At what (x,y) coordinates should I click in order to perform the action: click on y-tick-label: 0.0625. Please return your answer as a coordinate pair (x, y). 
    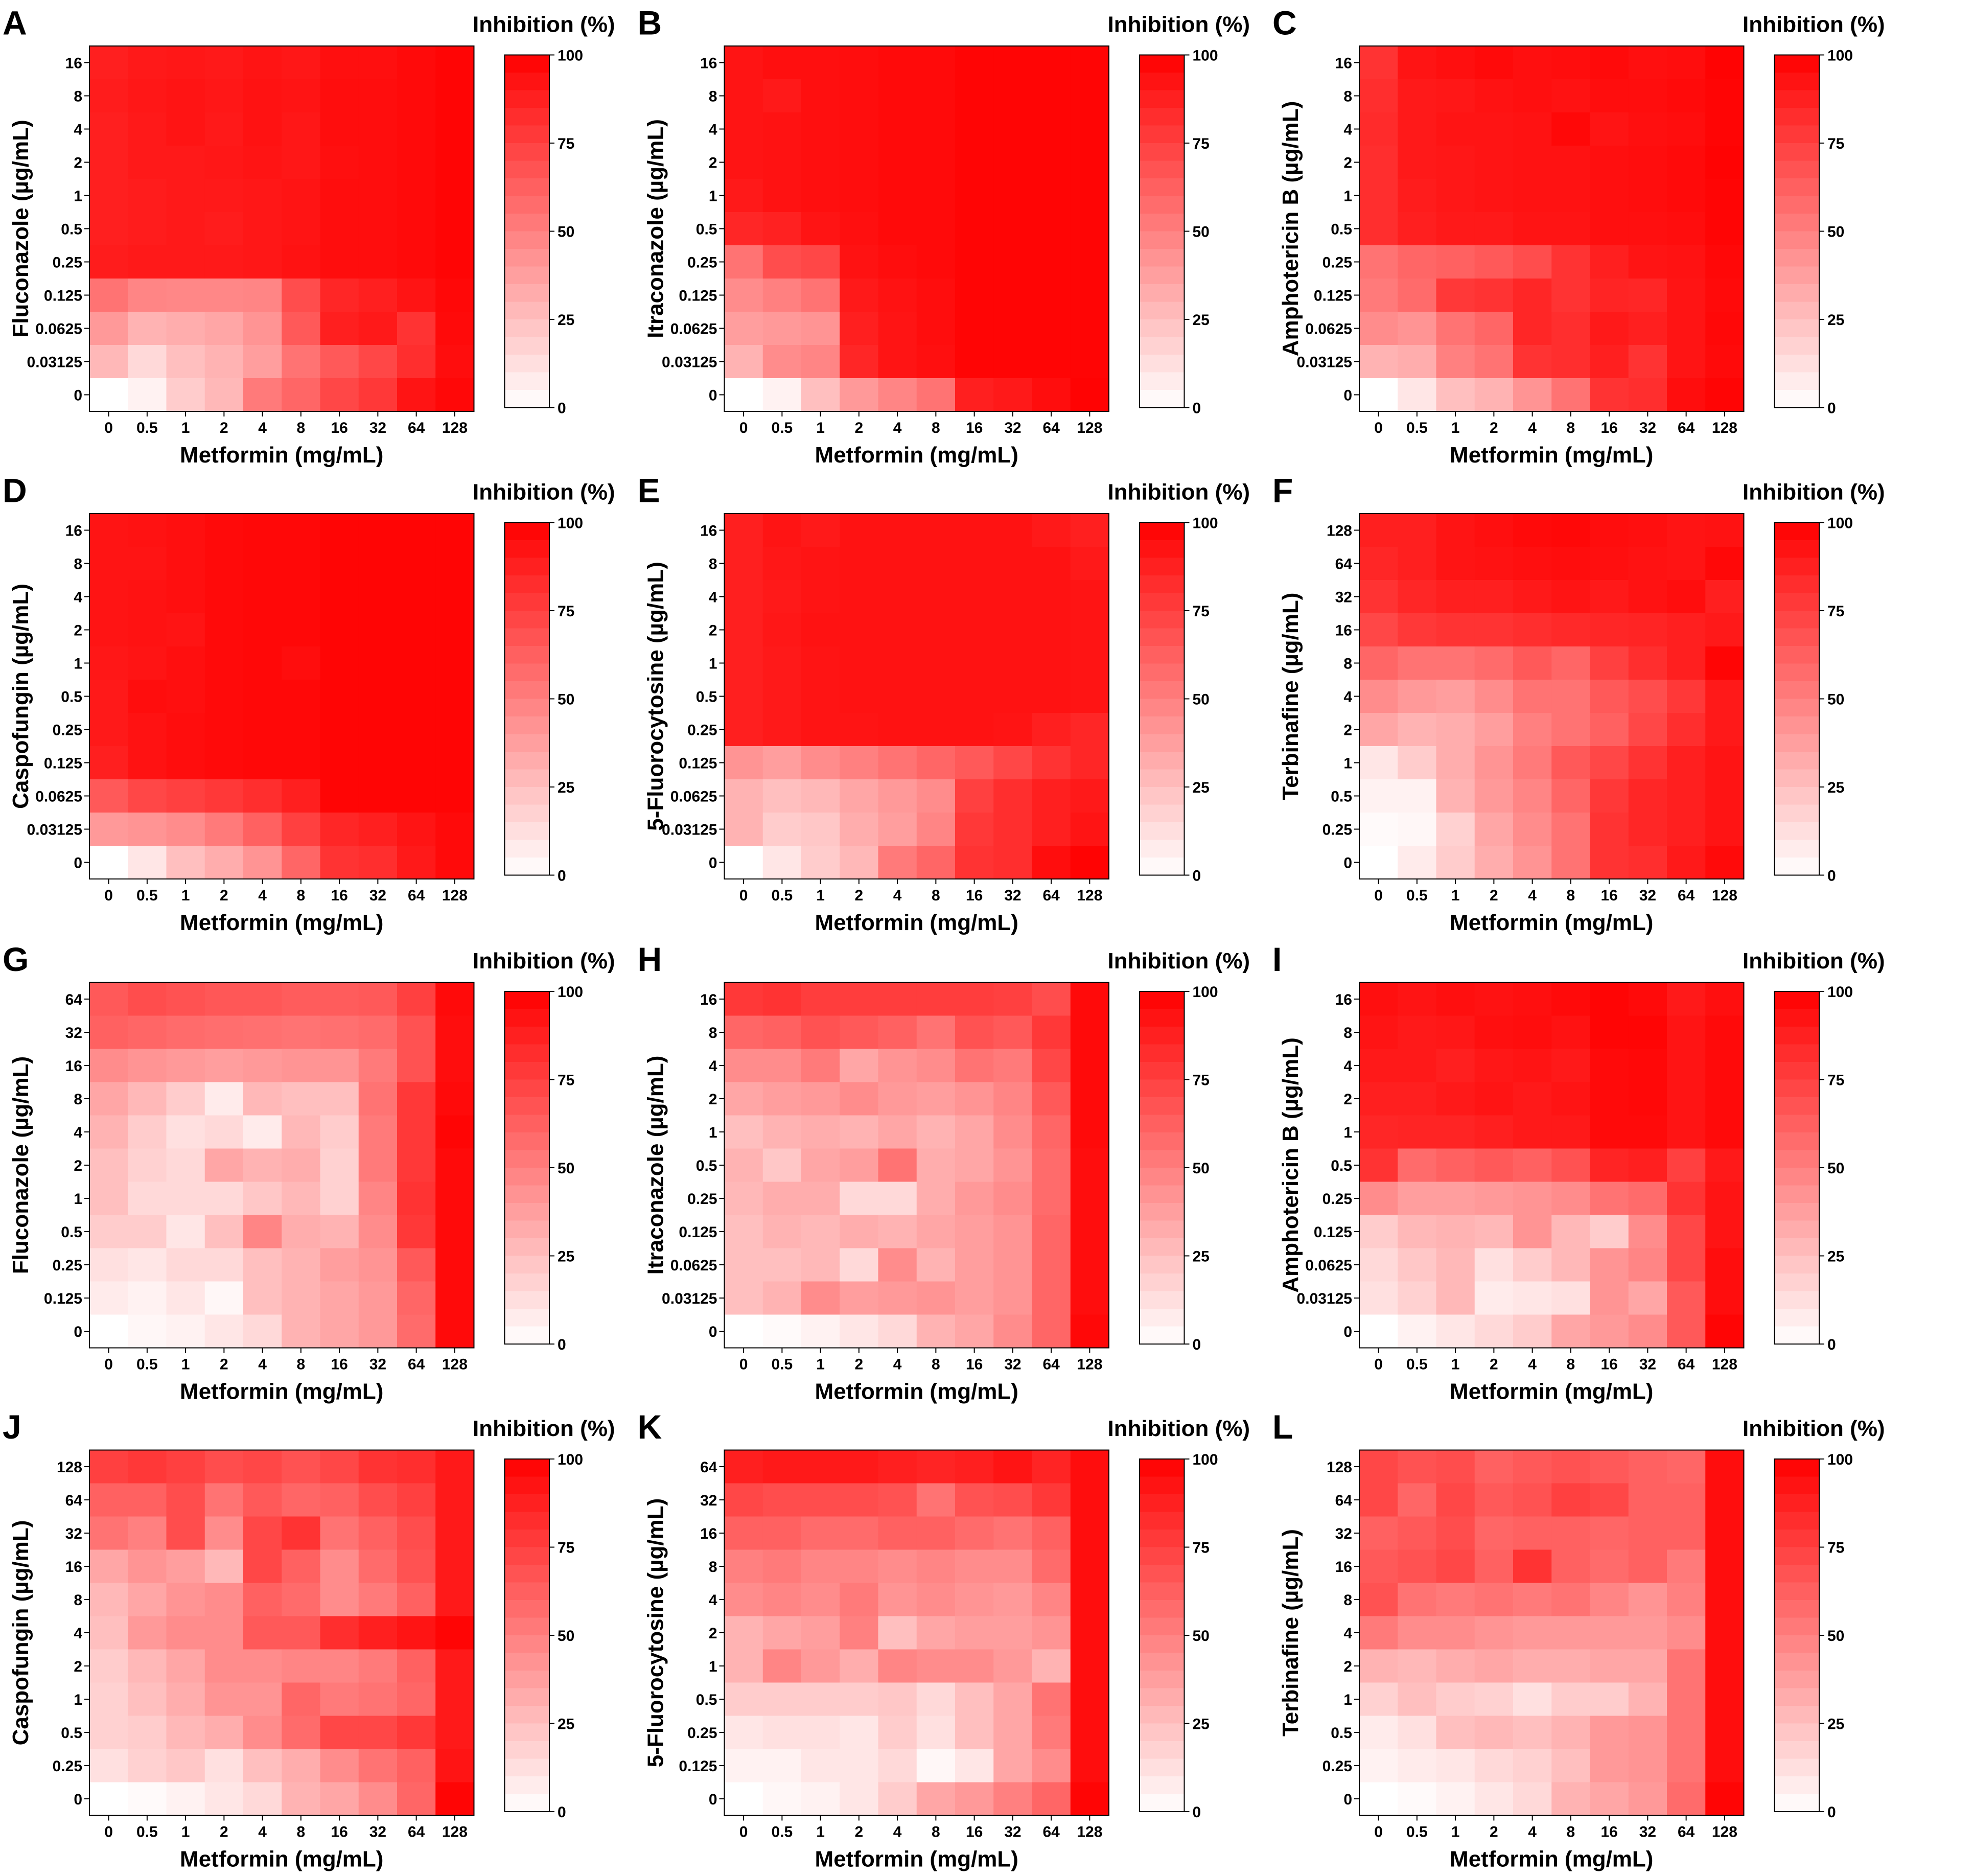
    Looking at the image, I should click on (1328, 1265).